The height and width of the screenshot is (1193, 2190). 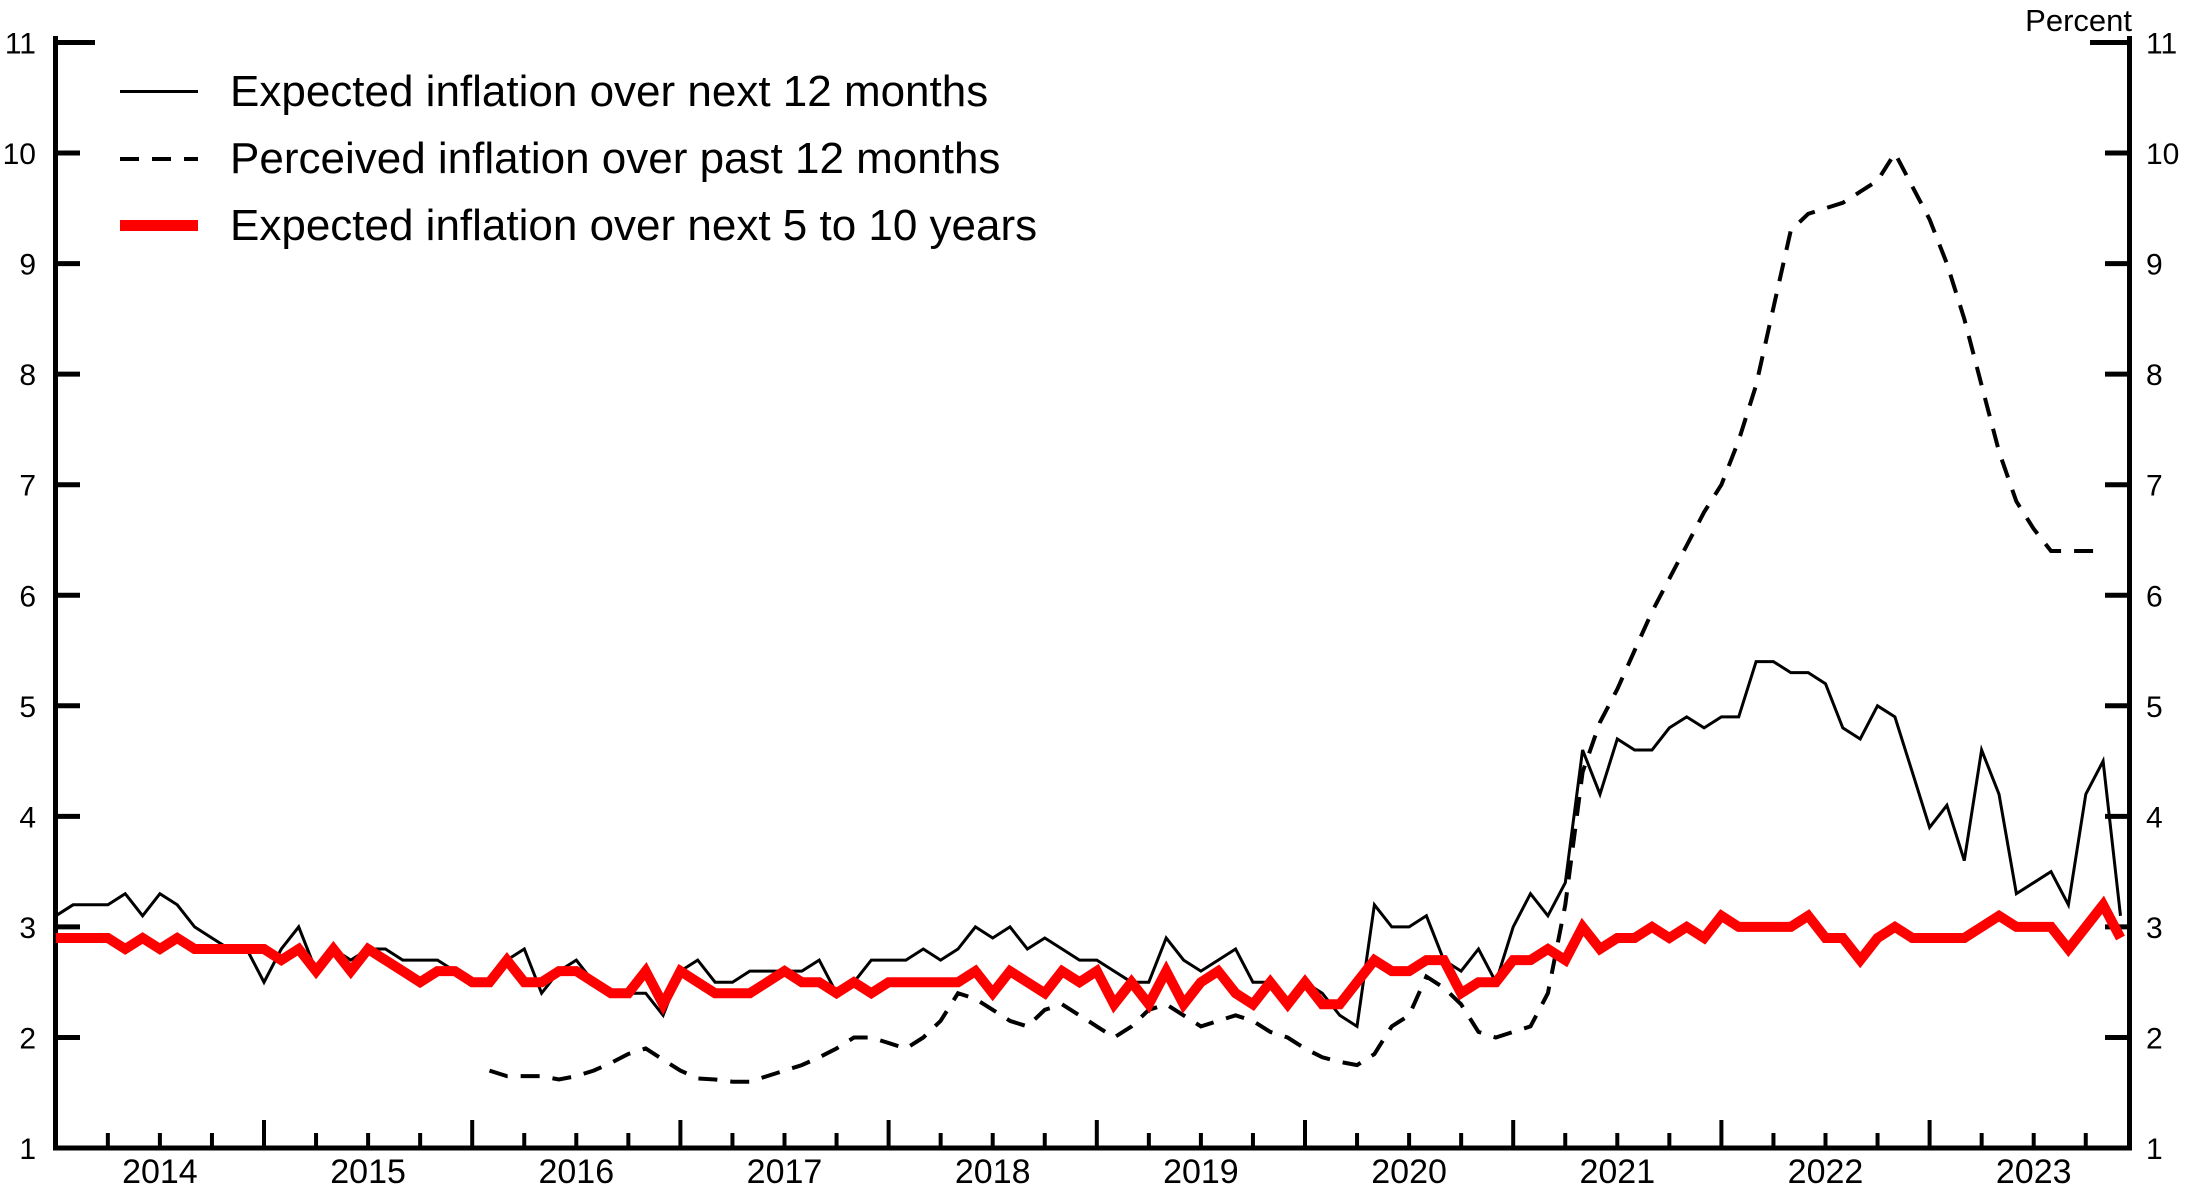 What do you see at coordinates (576, 1172) in the screenshot?
I see `x-axis-label-2016: 2016` at bounding box center [576, 1172].